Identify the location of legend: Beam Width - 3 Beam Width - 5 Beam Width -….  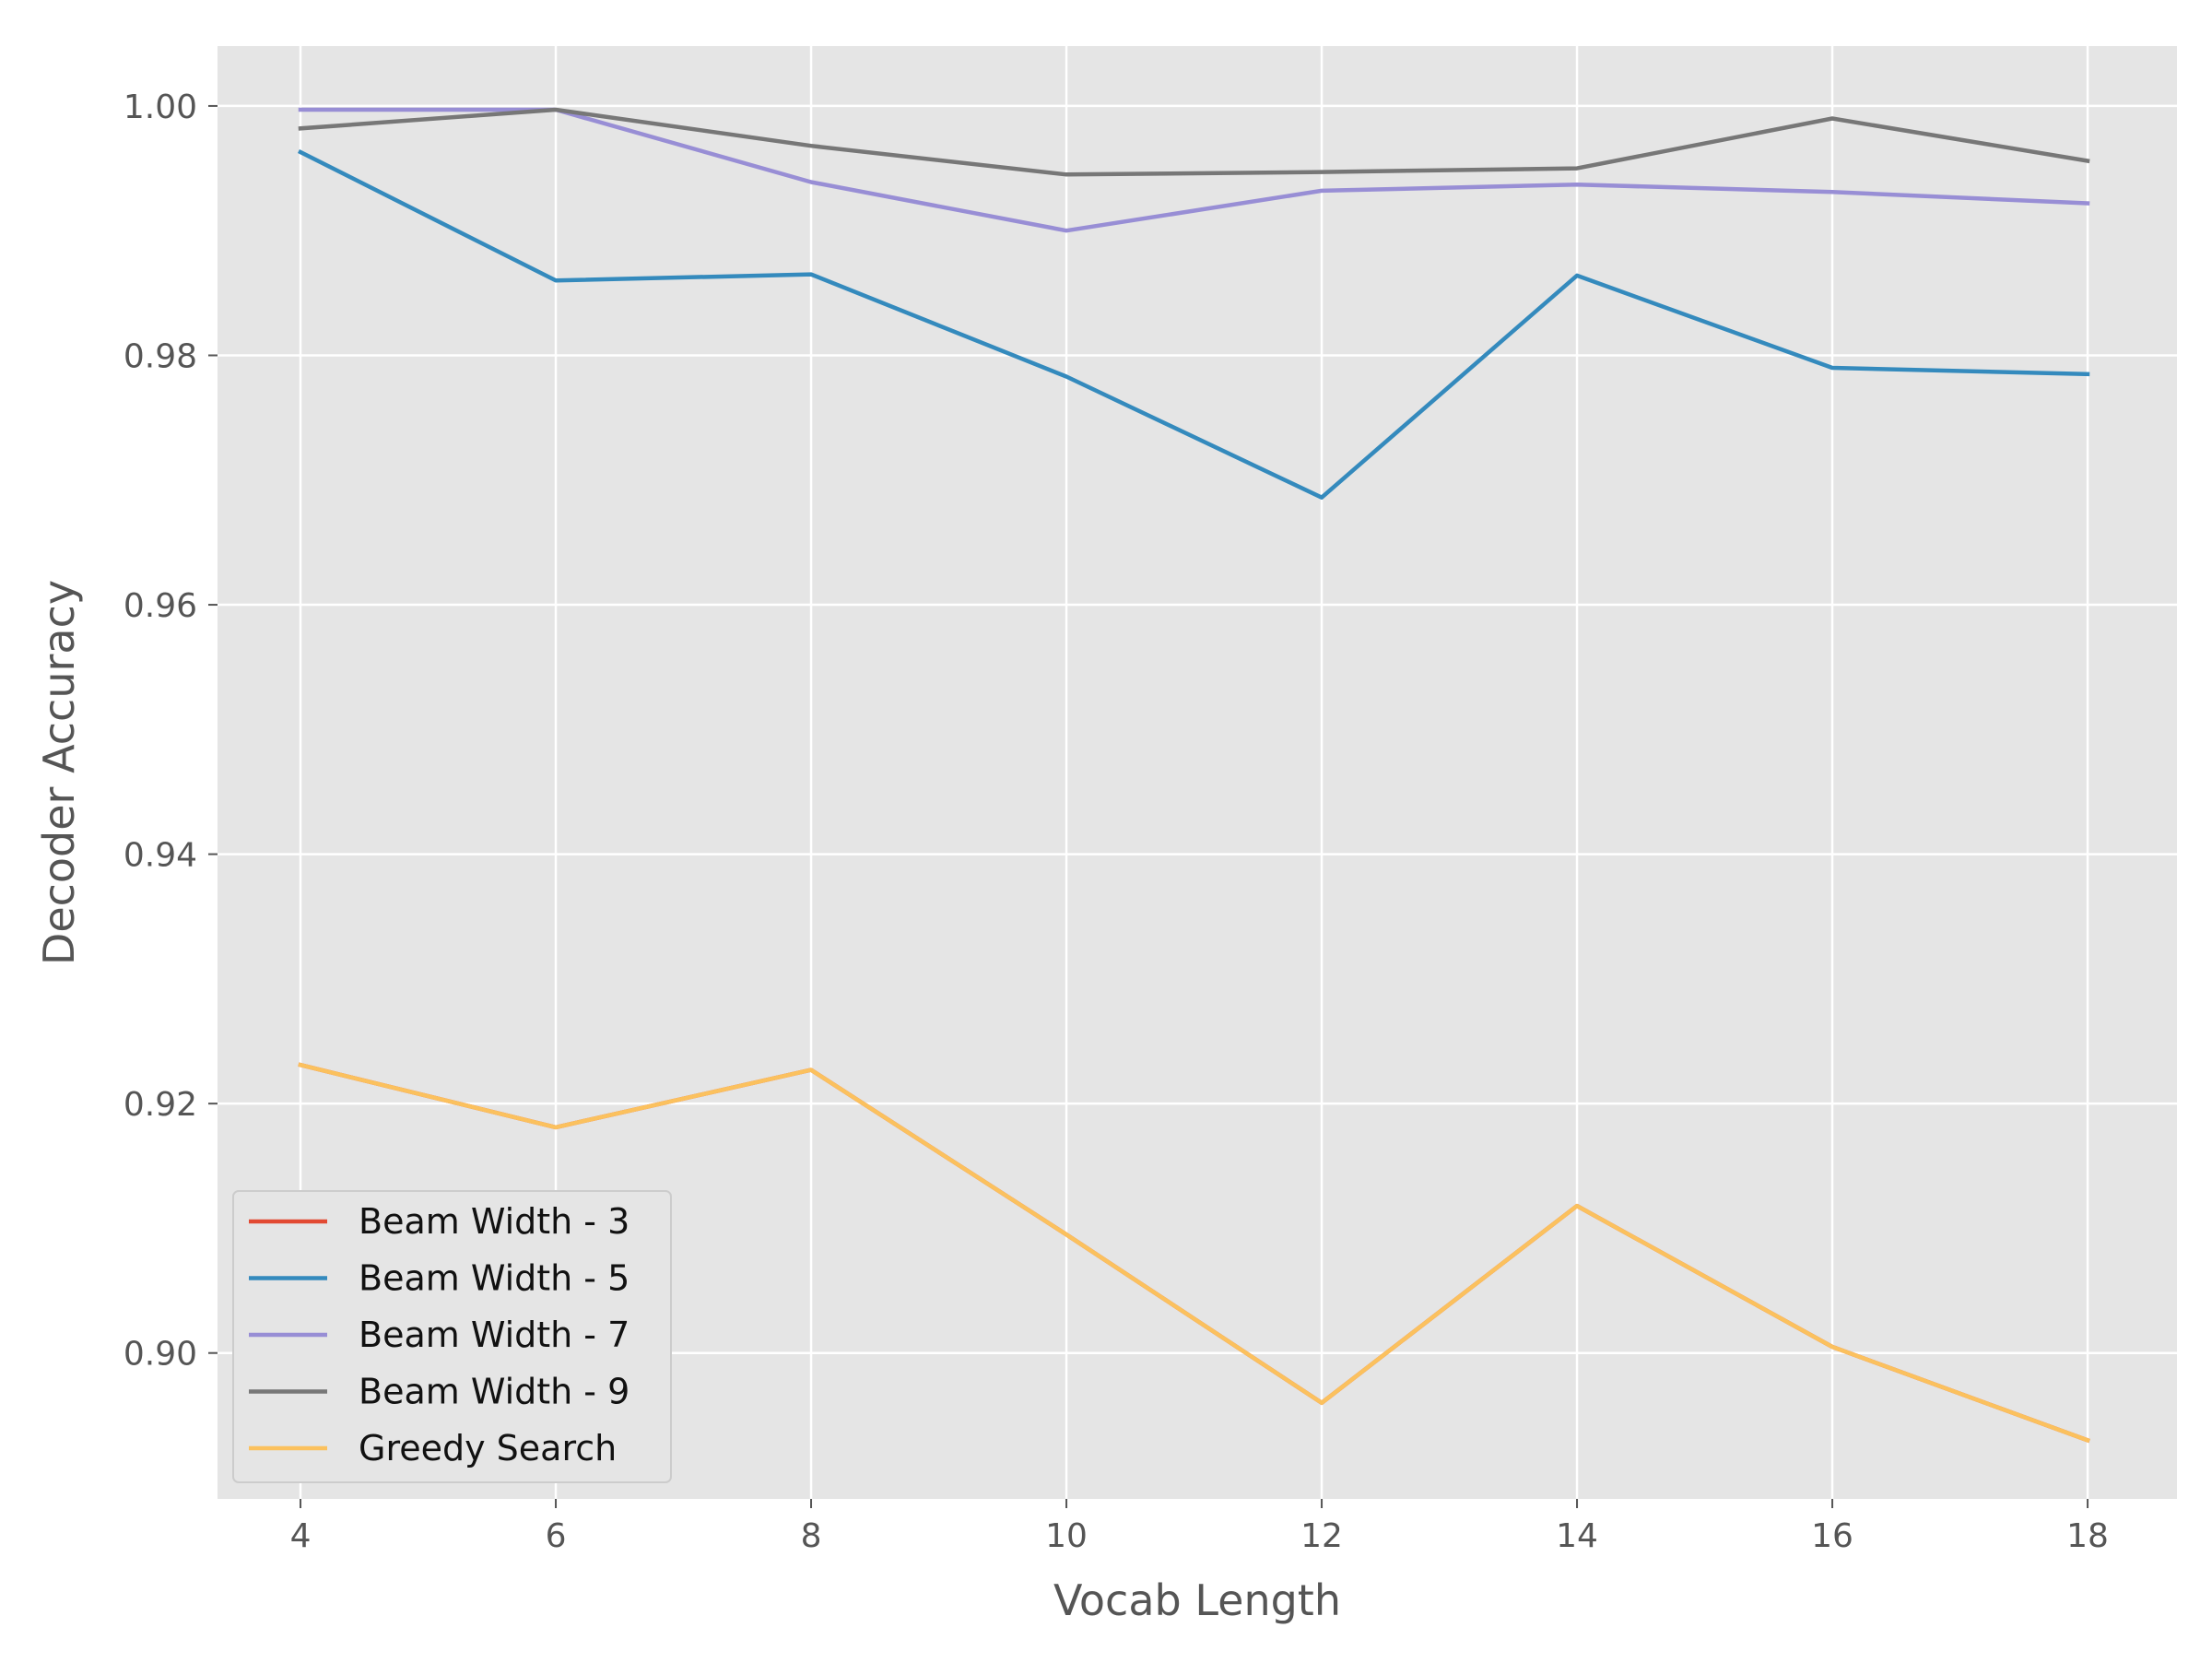
(452, 1336).